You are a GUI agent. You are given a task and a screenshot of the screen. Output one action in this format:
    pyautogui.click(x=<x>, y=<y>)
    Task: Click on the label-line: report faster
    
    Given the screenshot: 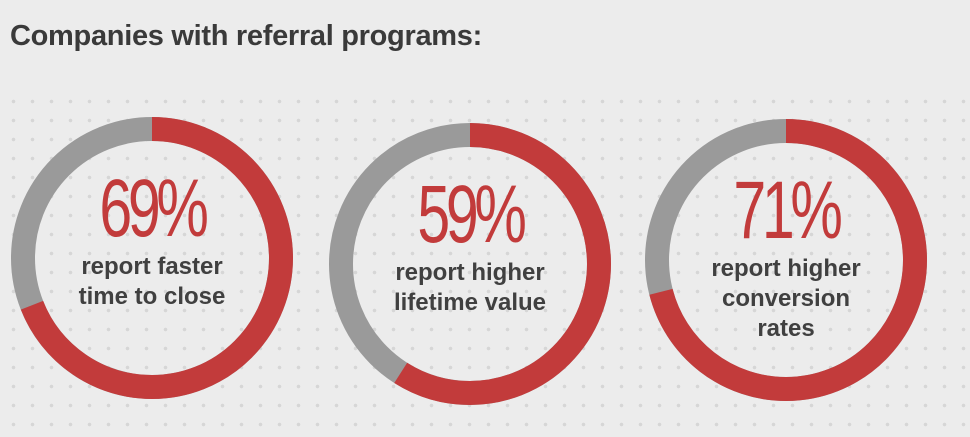 What is the action you would take?
    pyautogui.click(x=152, y=266)
    